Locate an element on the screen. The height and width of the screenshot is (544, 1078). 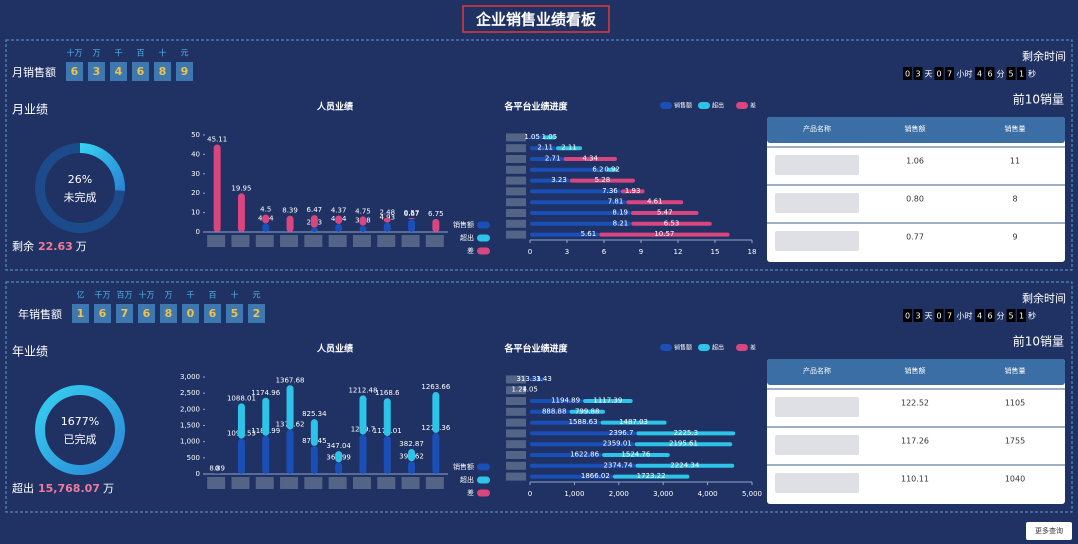
x-tick-label: 9 is located at coordinates (641, 252).